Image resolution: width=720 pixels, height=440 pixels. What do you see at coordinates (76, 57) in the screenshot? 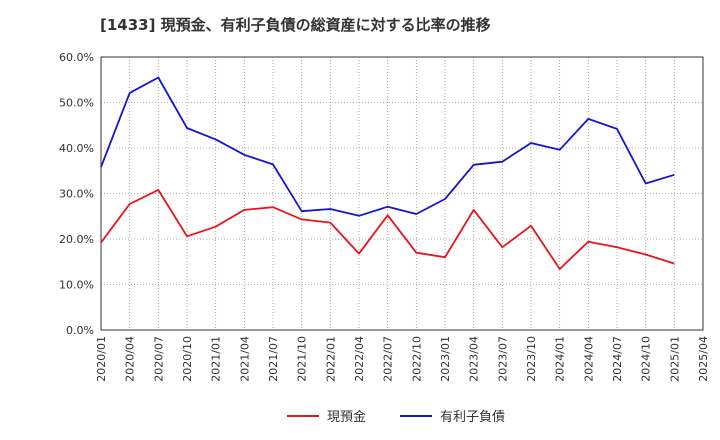
I see `y-tick-label: 60.0%` at bounding box center [76, 57].